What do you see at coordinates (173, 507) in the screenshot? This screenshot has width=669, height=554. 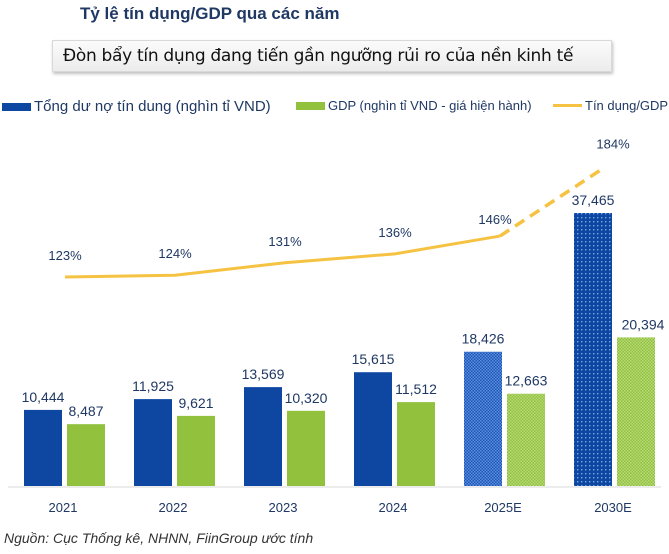 I see `x-tick-2022: 2022` at bounding box center [173, 507].